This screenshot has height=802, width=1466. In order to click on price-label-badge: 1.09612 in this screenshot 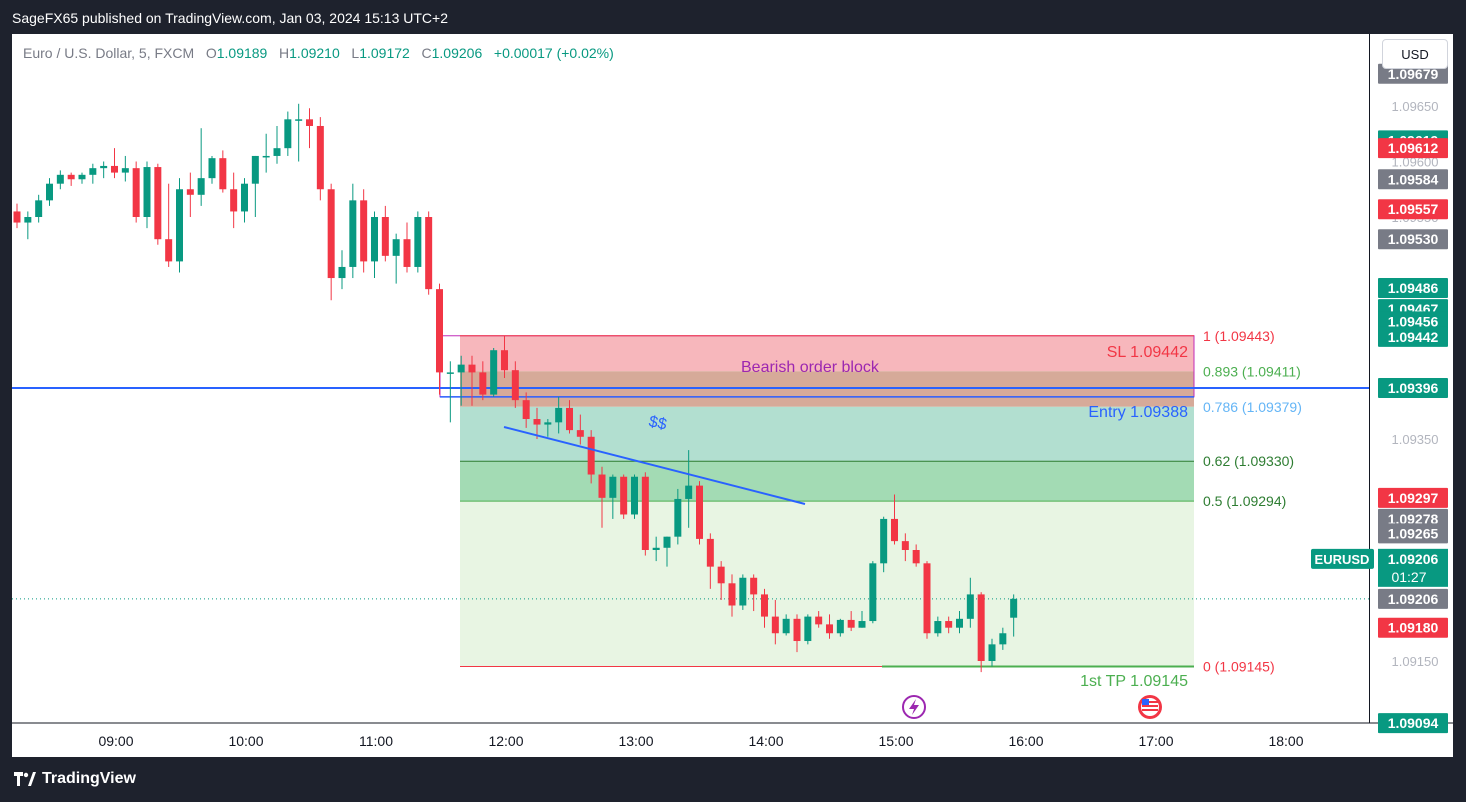, I will do `click(1413, 148)`.